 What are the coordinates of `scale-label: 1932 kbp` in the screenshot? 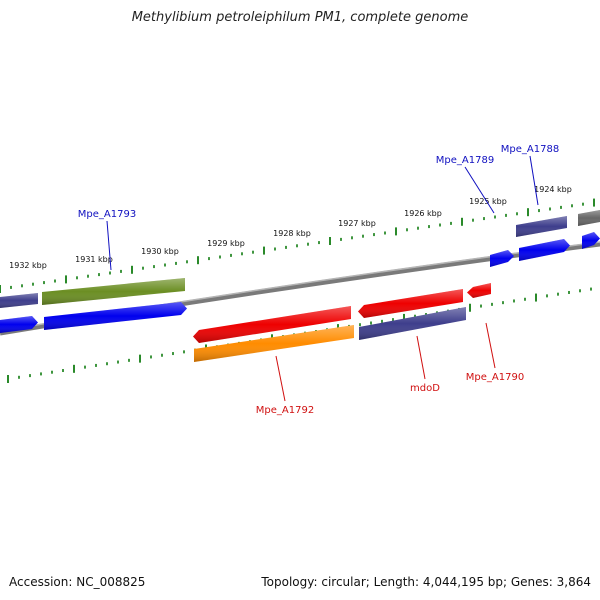 It's located at (28, 265).